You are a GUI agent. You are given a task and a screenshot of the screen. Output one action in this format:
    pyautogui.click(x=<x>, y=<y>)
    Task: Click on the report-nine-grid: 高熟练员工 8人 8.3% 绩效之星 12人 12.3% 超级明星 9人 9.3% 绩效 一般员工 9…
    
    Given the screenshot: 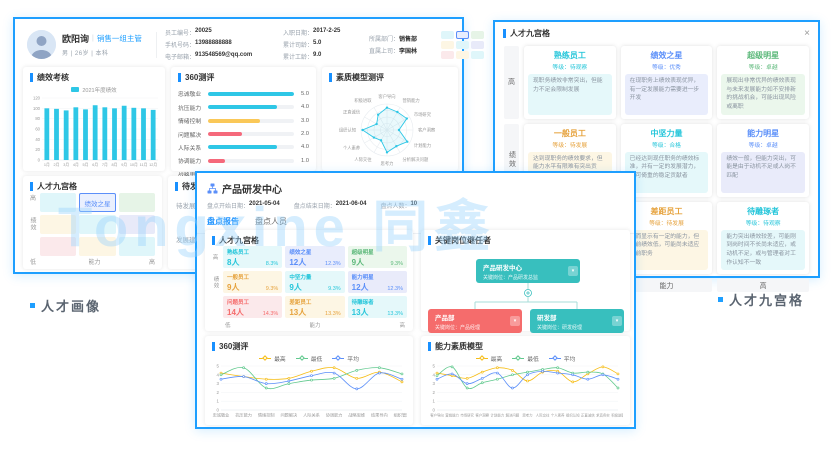 What is the action you would take?
    pyautogui.click(x=309, y=287)
    